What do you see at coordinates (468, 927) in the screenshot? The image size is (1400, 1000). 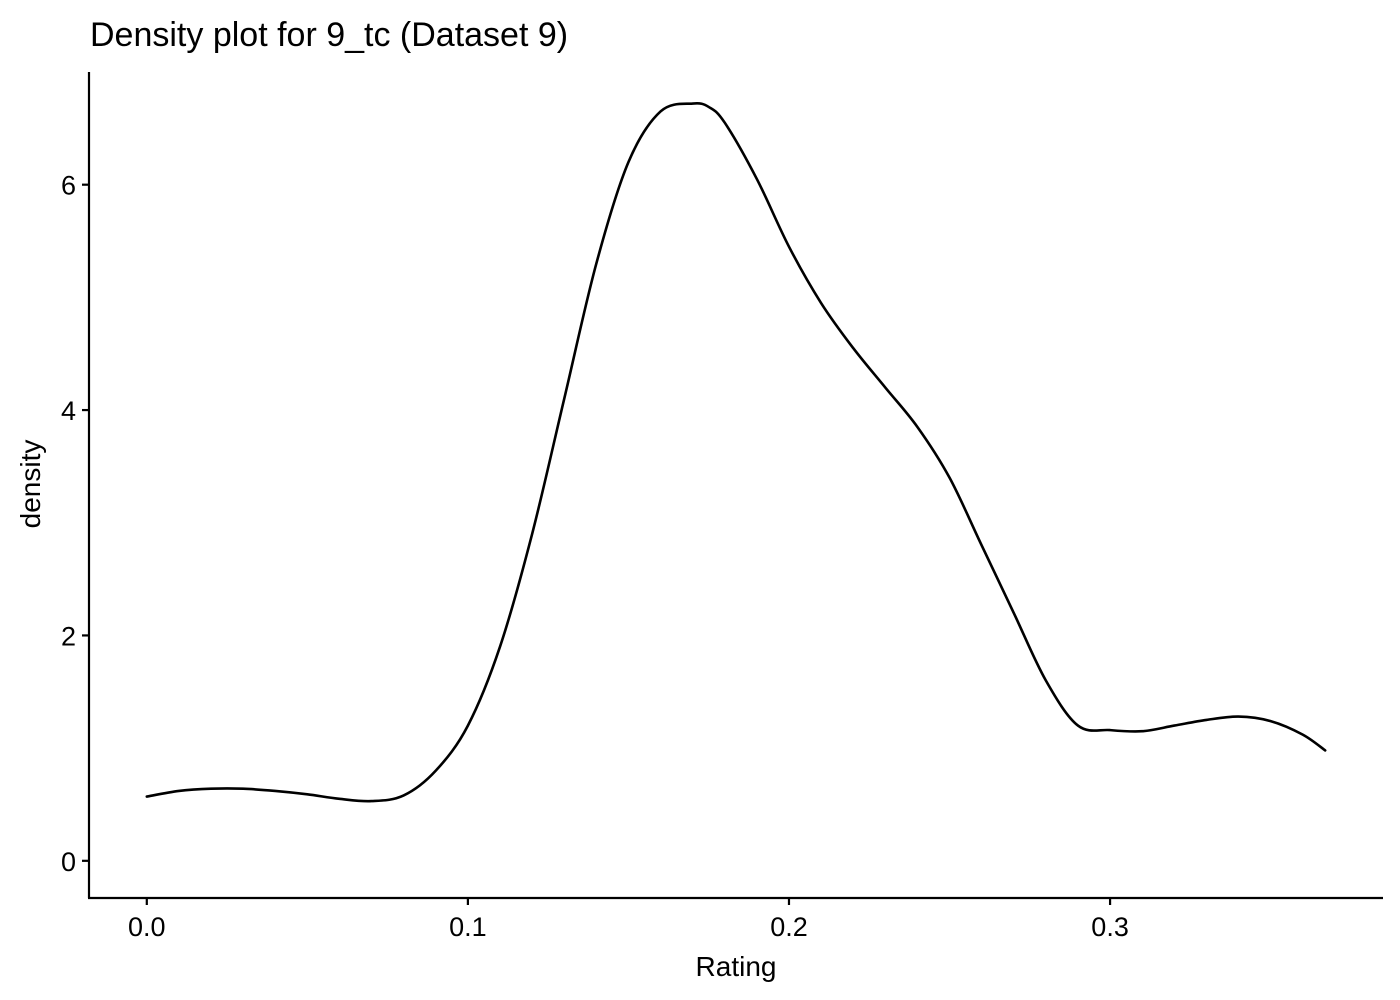 I see `x-tick-label: 0.1` at bounding box center [468, 927].